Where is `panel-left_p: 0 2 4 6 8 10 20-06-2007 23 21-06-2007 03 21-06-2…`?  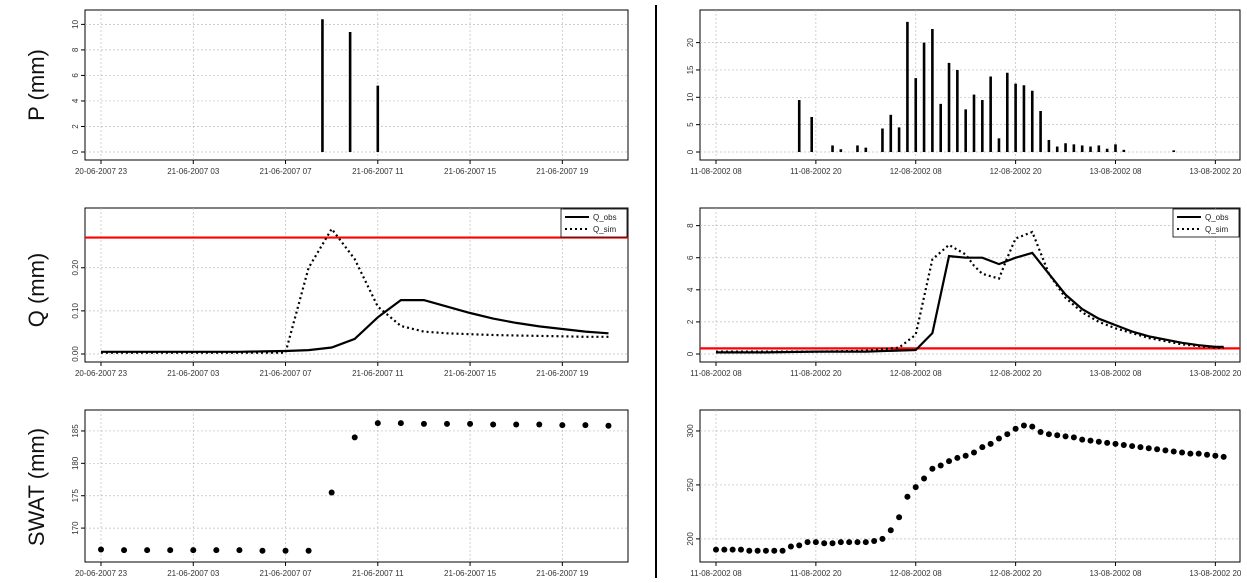 panel-left_p: 0 2 4 6 8 10 20-06-2007 23 21-06-2007 03 21-06-2… is located at coordinates (350, 92).